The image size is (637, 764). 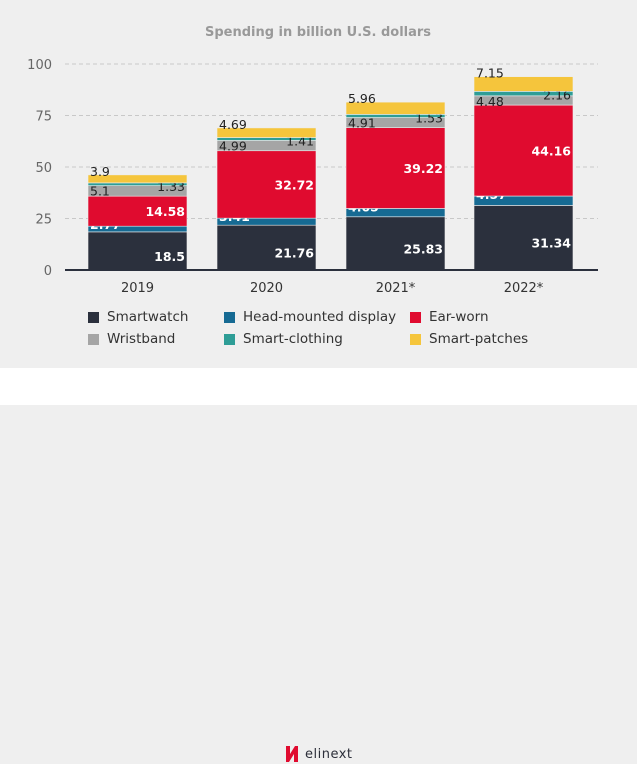 What do you see at coordinates (329, 754) in the screenshot?
I see `logo-text: elinext` at bounding box center [329, 754].